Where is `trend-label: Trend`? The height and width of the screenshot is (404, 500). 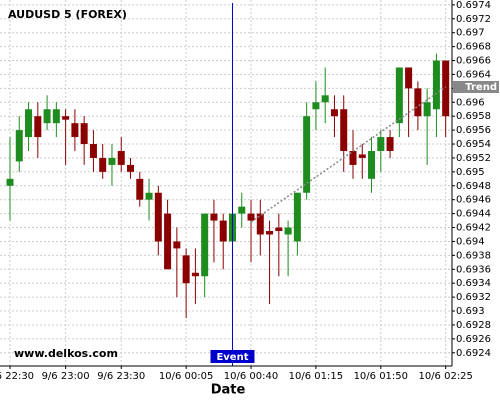
trend-label: Trend is located at coordinates (481, 87).